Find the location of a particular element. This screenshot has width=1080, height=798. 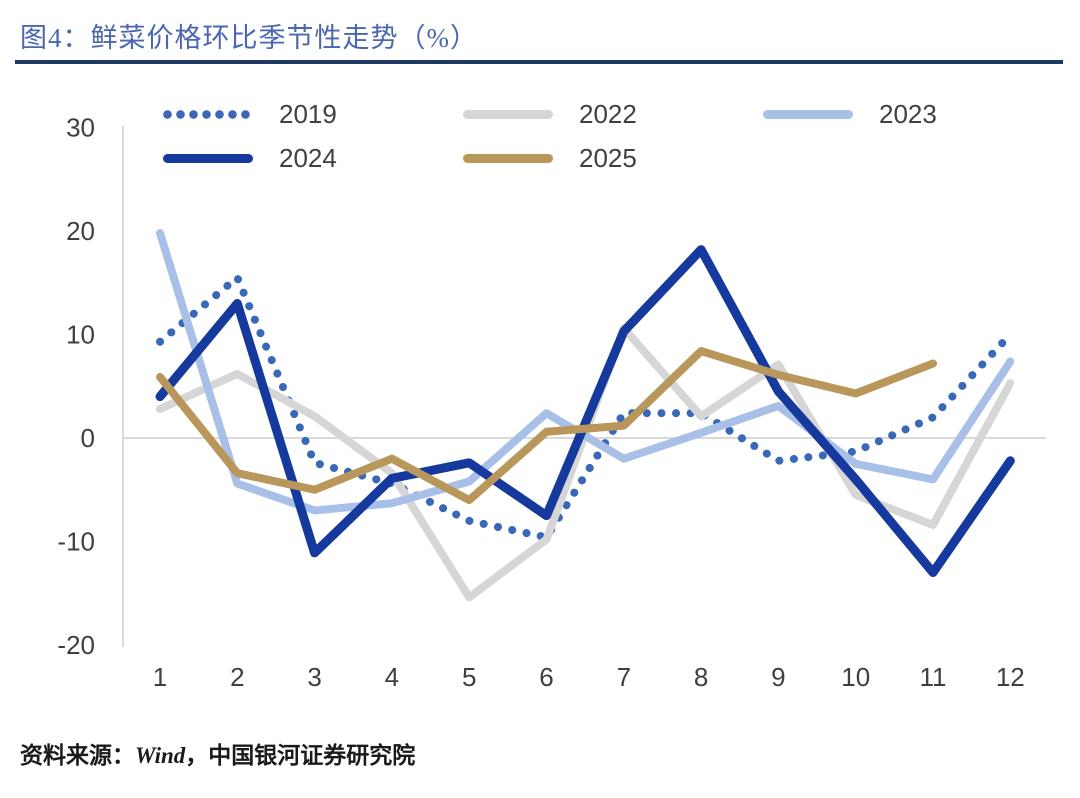

legend-label: 2023 is located at coordinates (908, 113).